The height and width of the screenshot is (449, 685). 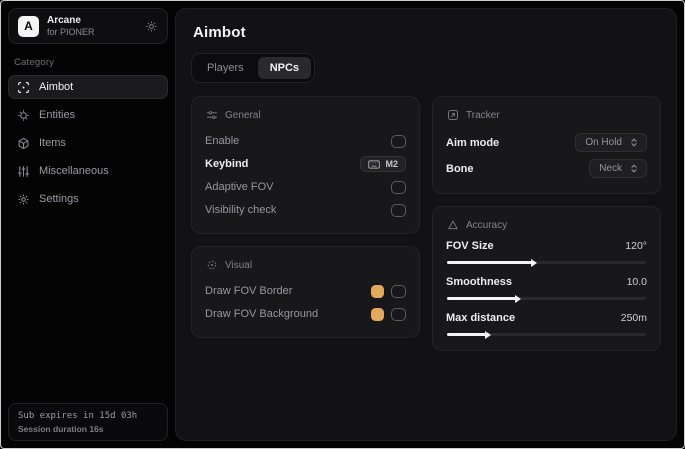 I want to click on brand-text: Arcane for PIONER, so click(x=71, y=26).